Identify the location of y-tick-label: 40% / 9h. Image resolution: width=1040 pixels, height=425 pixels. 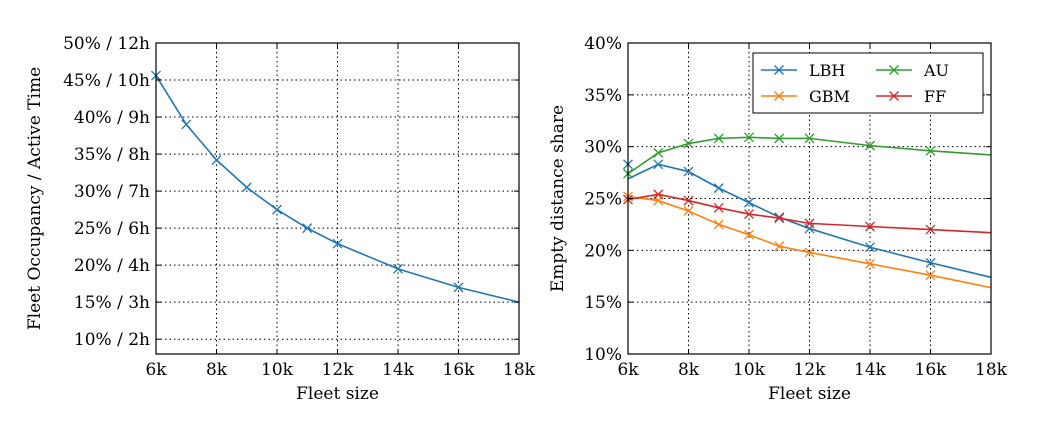
(112, 118).